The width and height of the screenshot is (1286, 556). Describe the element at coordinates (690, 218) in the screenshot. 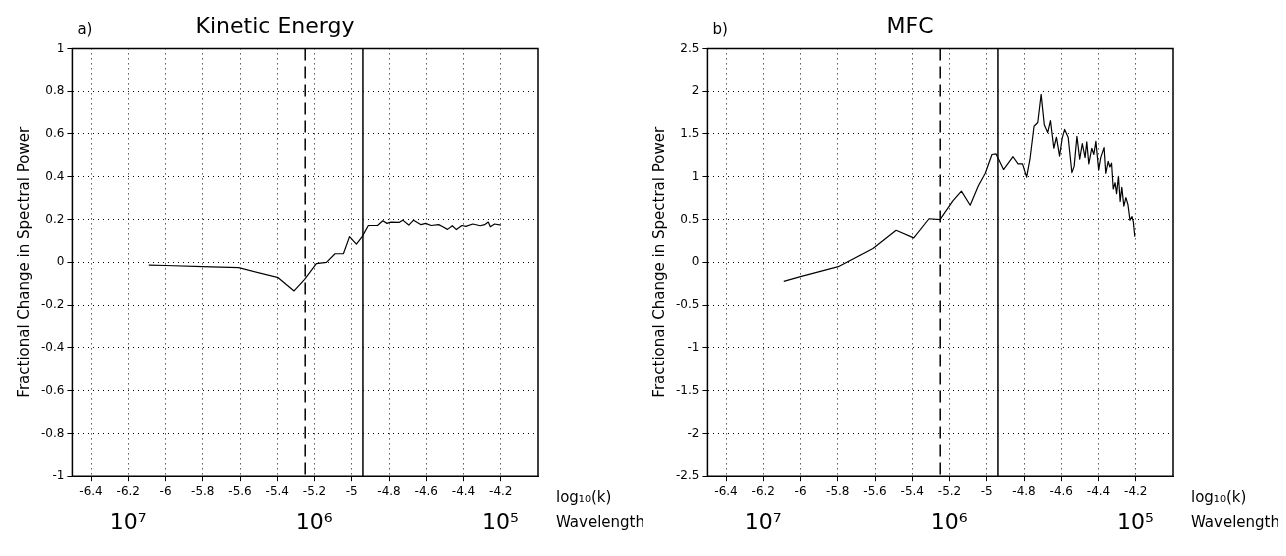

I see `y-tick-label: 0.5` at that location.